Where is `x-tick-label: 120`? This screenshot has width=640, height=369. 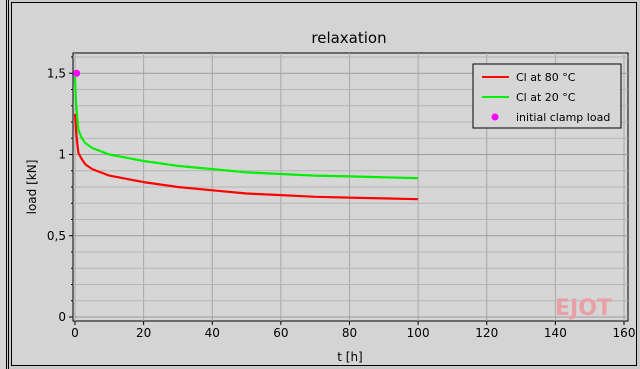 x-tick-label: 120 is located at coordinates (486, 333).